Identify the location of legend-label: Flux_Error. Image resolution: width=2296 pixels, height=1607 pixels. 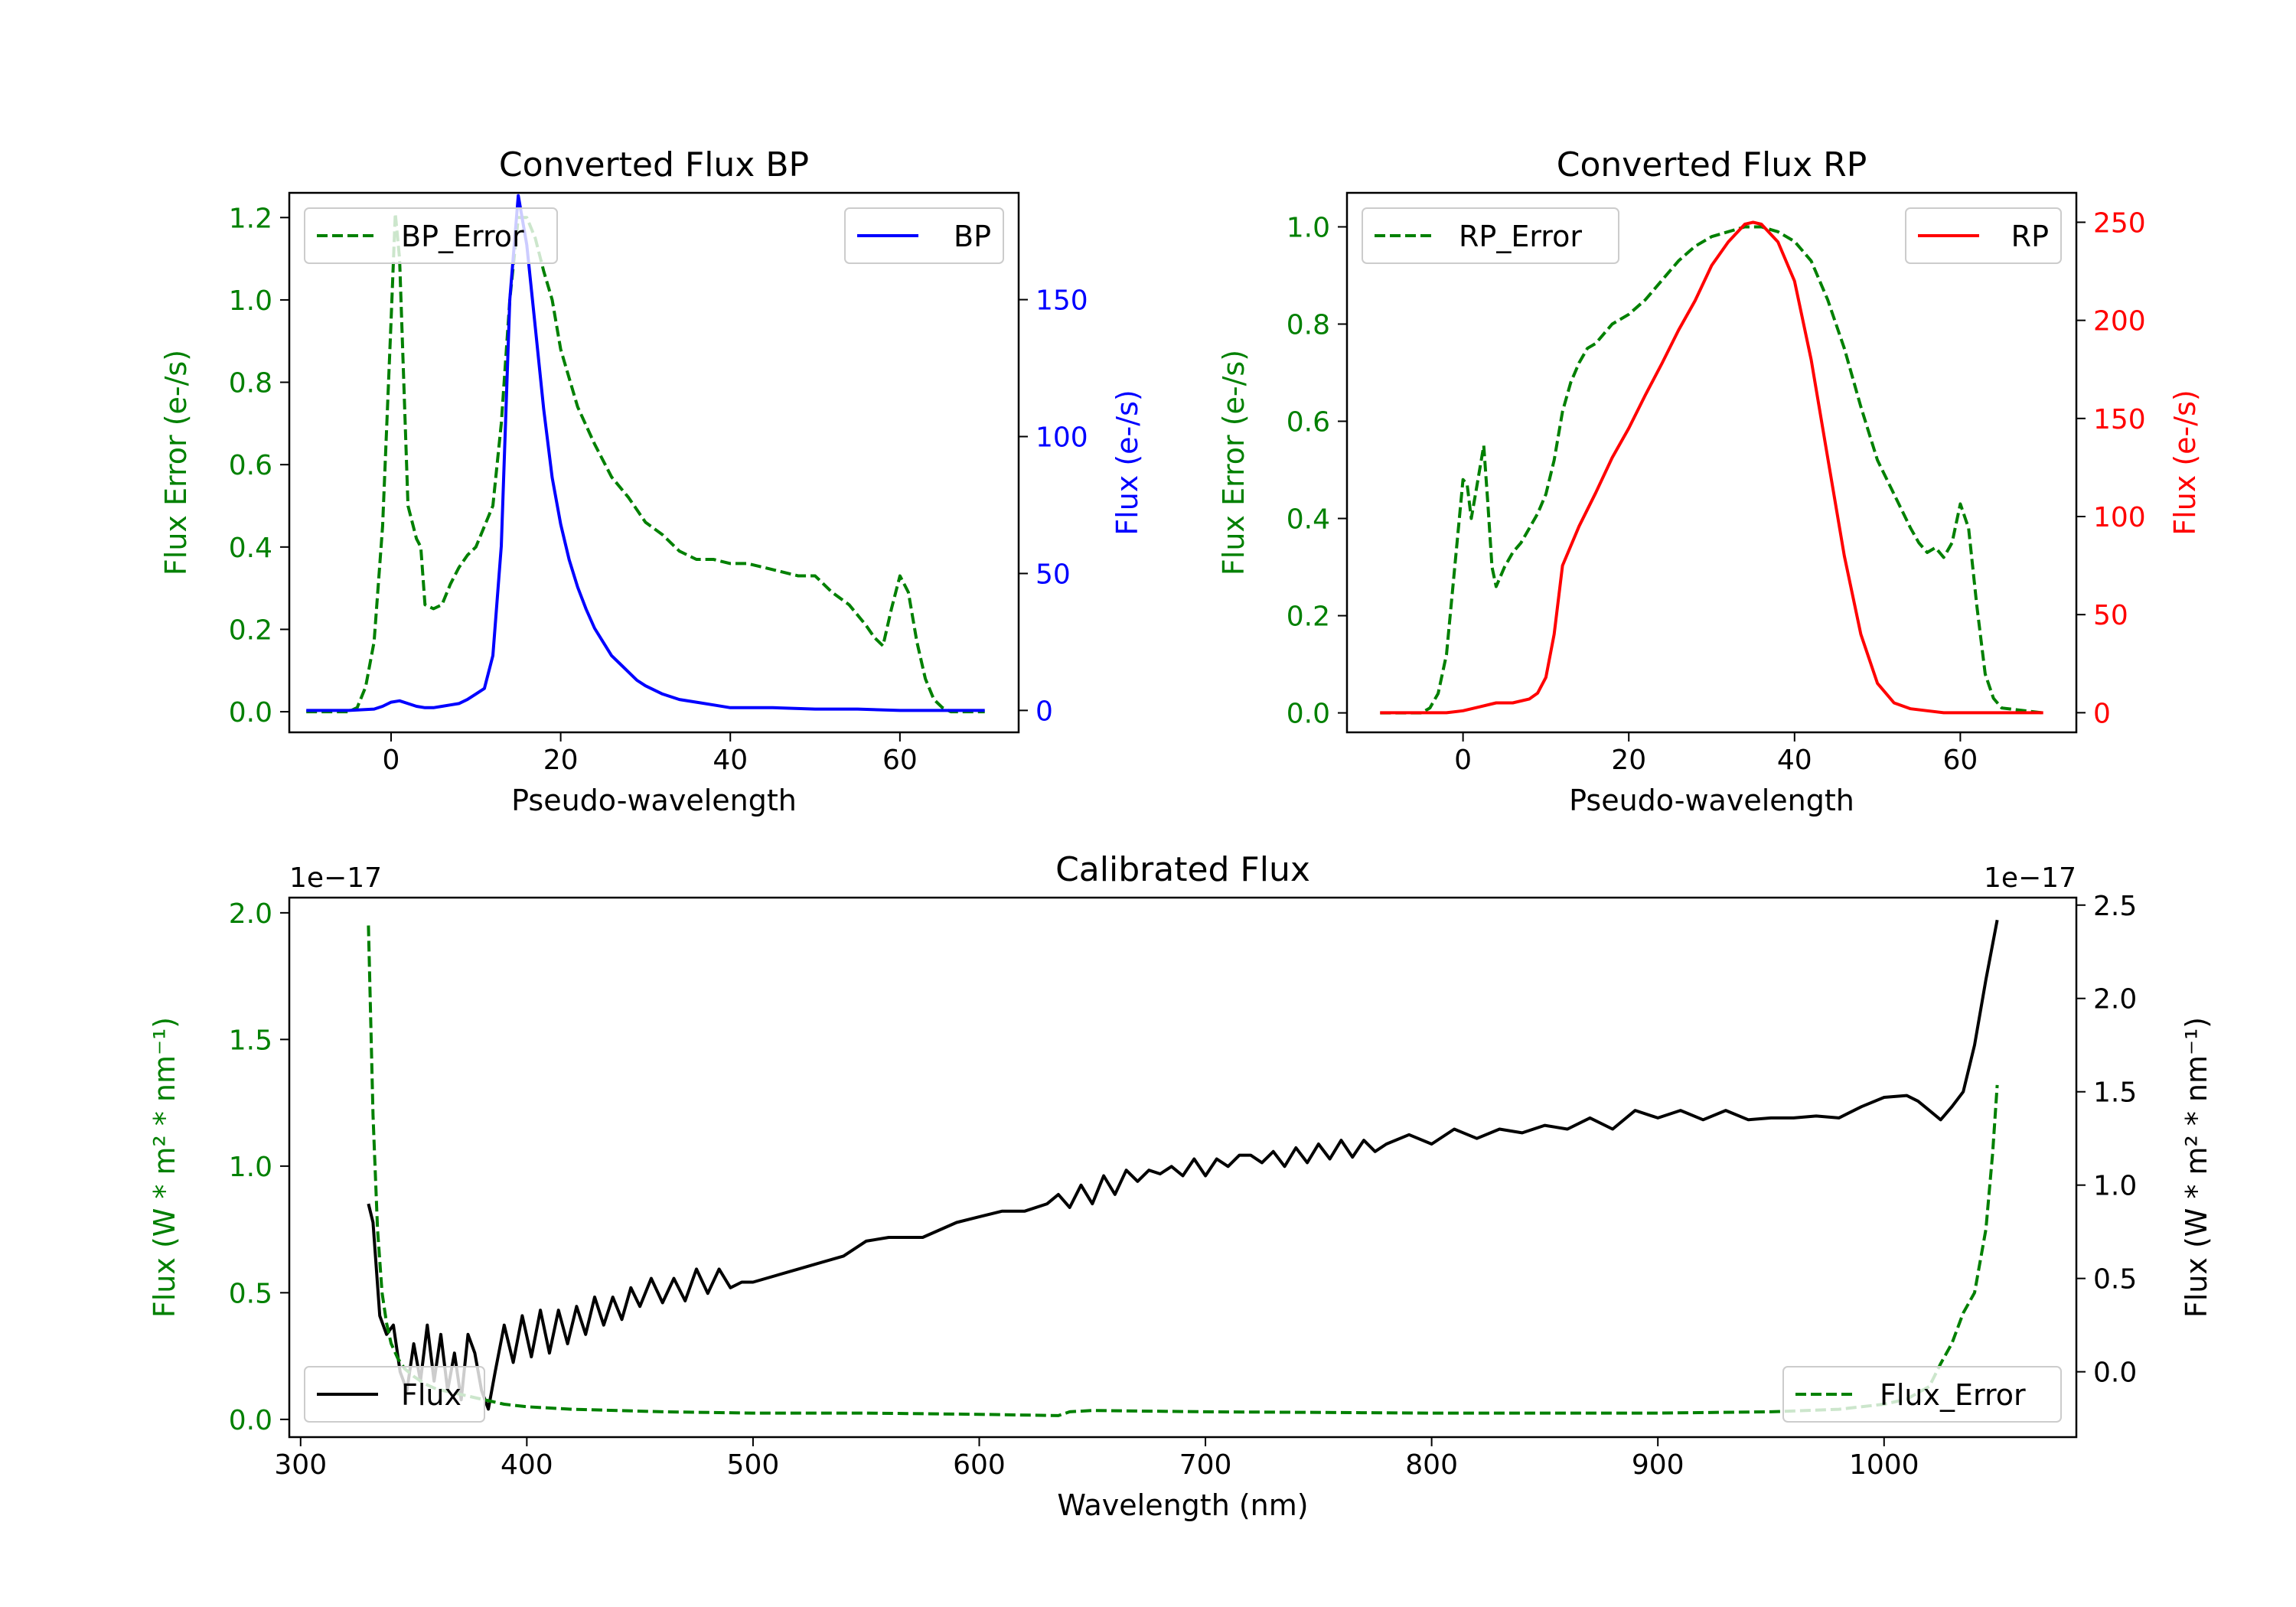
(1953, 1395).